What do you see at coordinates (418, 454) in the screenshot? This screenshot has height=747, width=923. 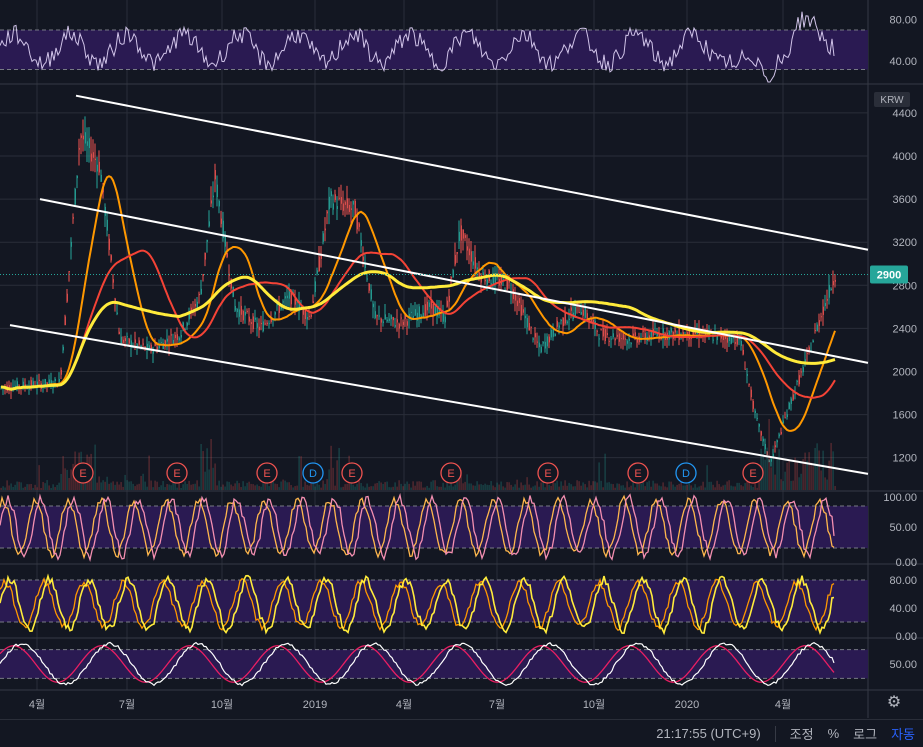 I see `volume-group` at bounding box center [418, 454].